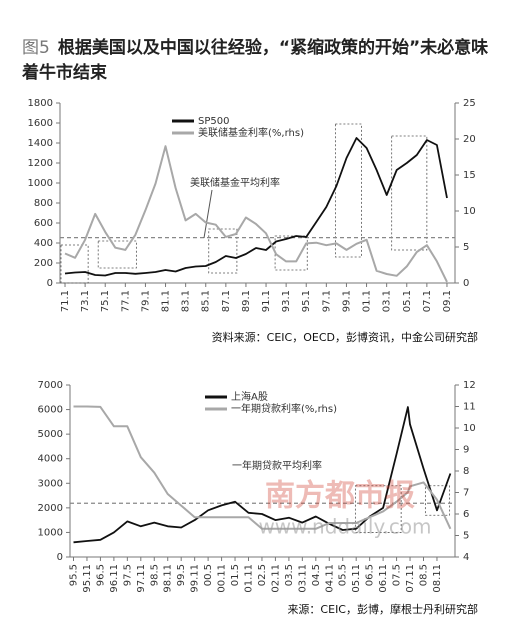 The height and width of the screenshot is (638, 518). What do you see at coordinates (50, 483) in the screenshot?
I see `y-tick-label: 3000` at bounding box center [50, 483].